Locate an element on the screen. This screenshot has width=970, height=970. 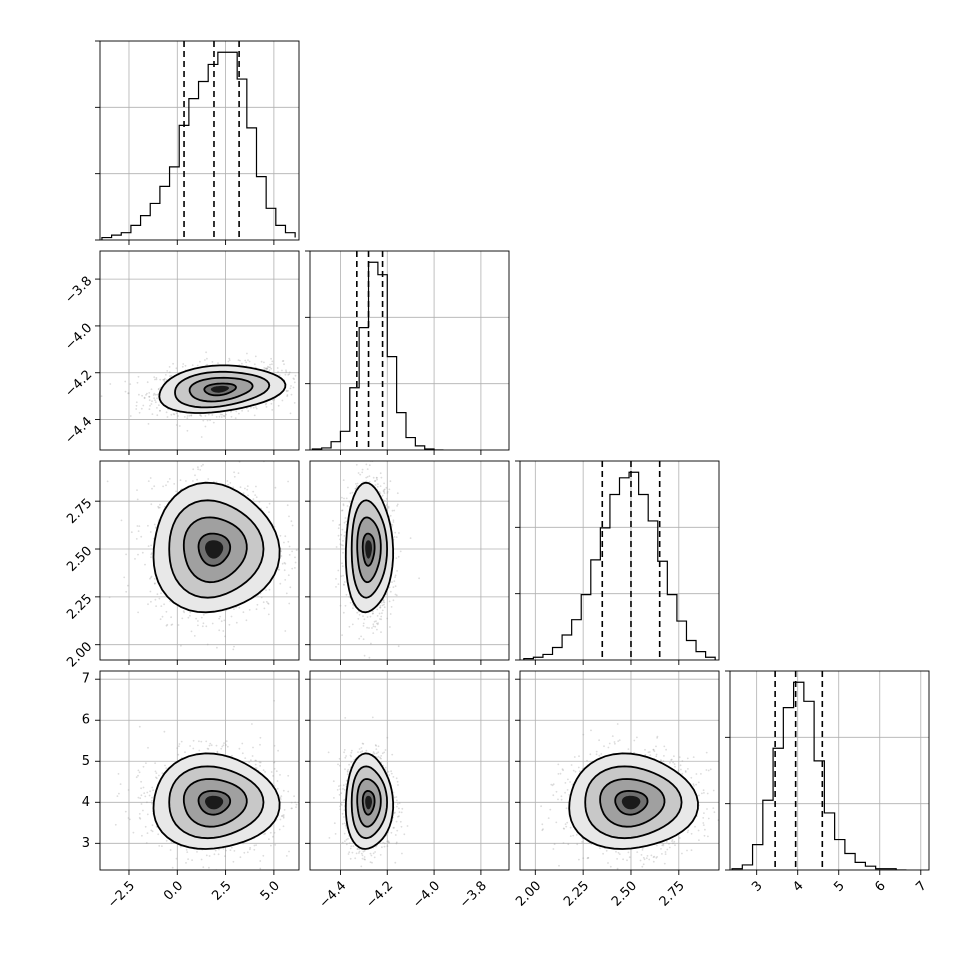
axes-frame is located at coordinates (409, 560).